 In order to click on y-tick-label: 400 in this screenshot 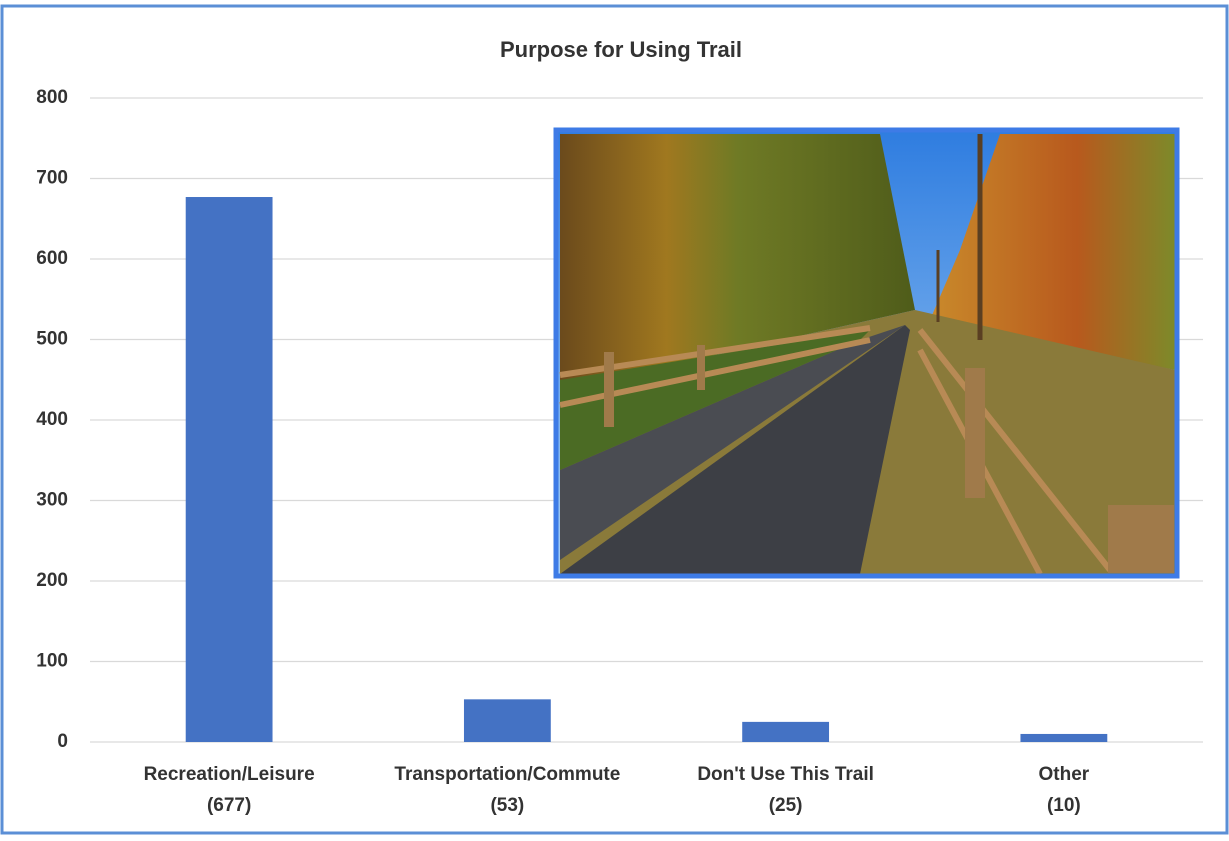, I will do `click(52, 419)`.